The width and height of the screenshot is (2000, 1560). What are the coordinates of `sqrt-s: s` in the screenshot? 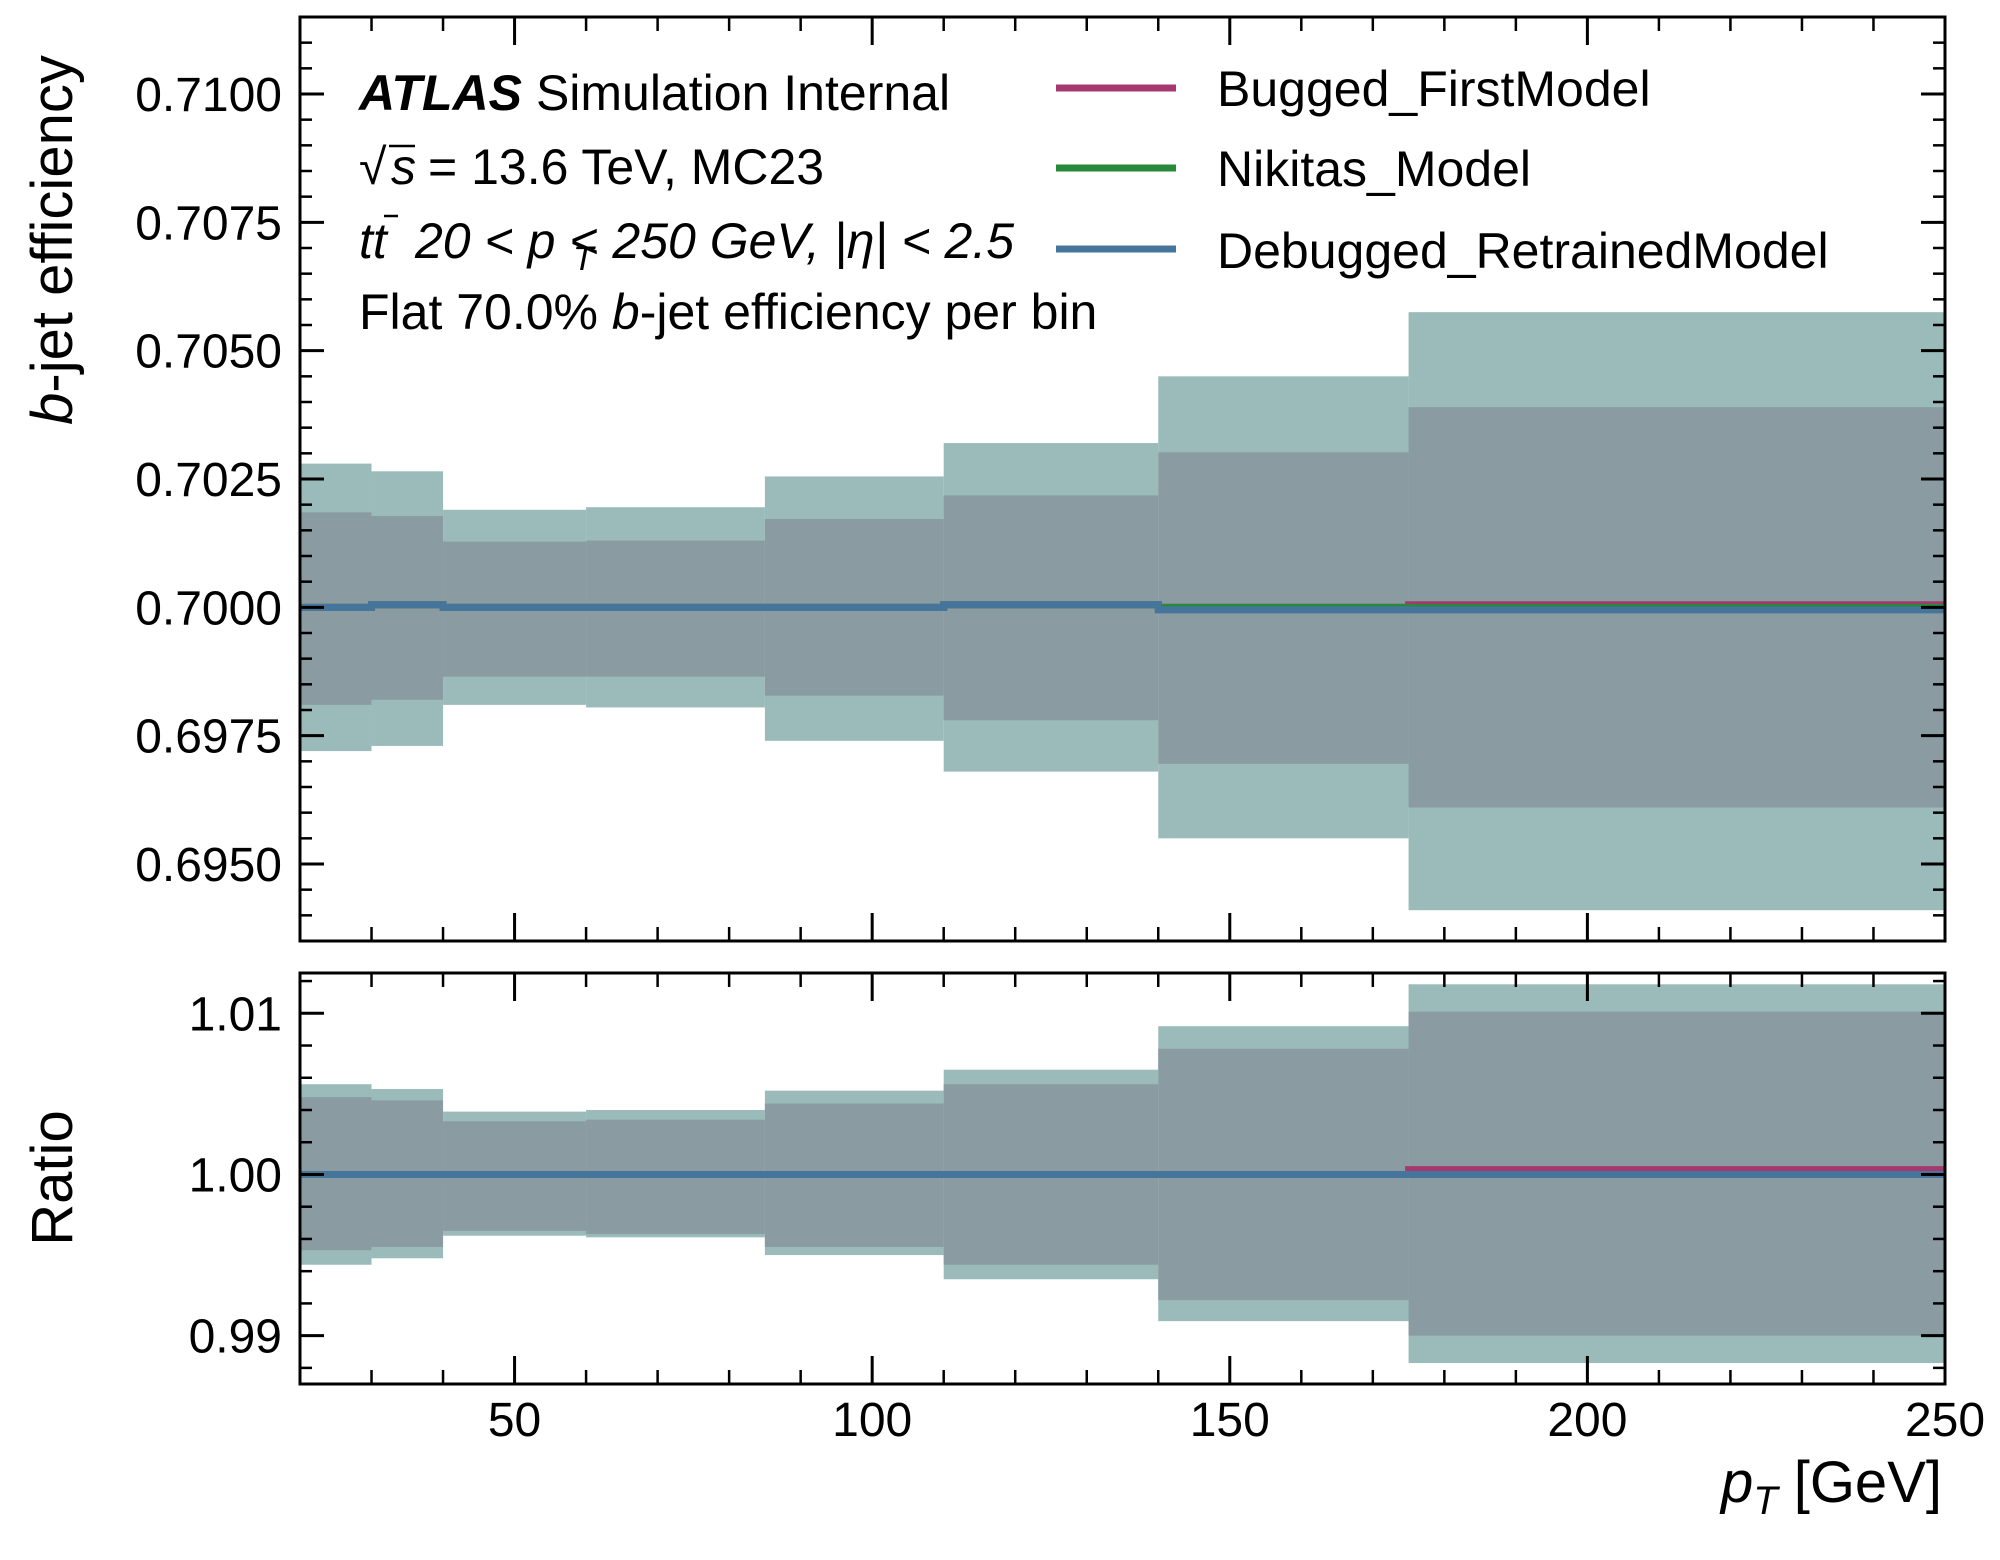 It's located at (403, 167).